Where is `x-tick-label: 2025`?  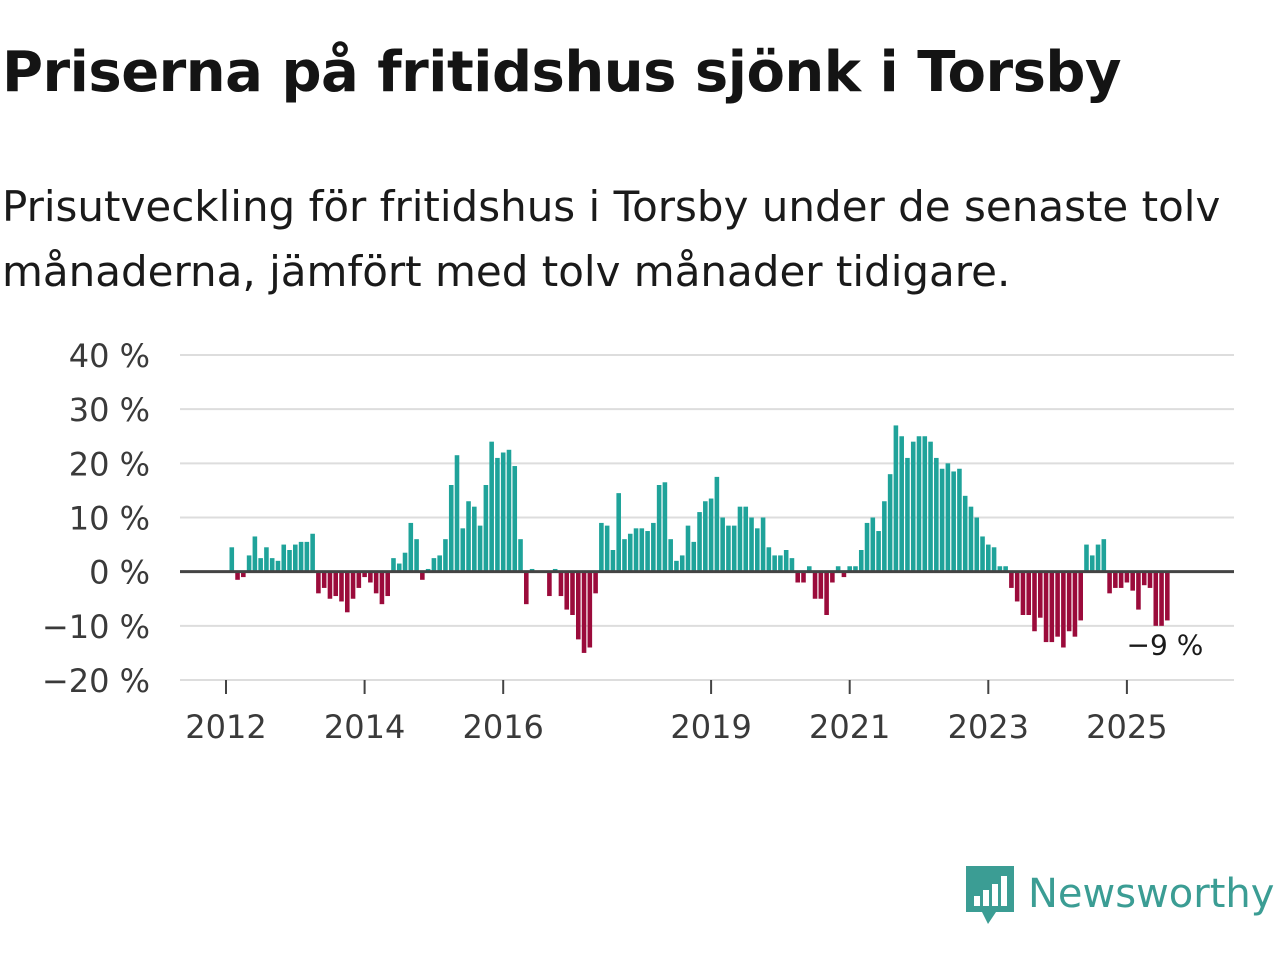
x-tick-label: 2025 is located at coordinates (1126, 727).